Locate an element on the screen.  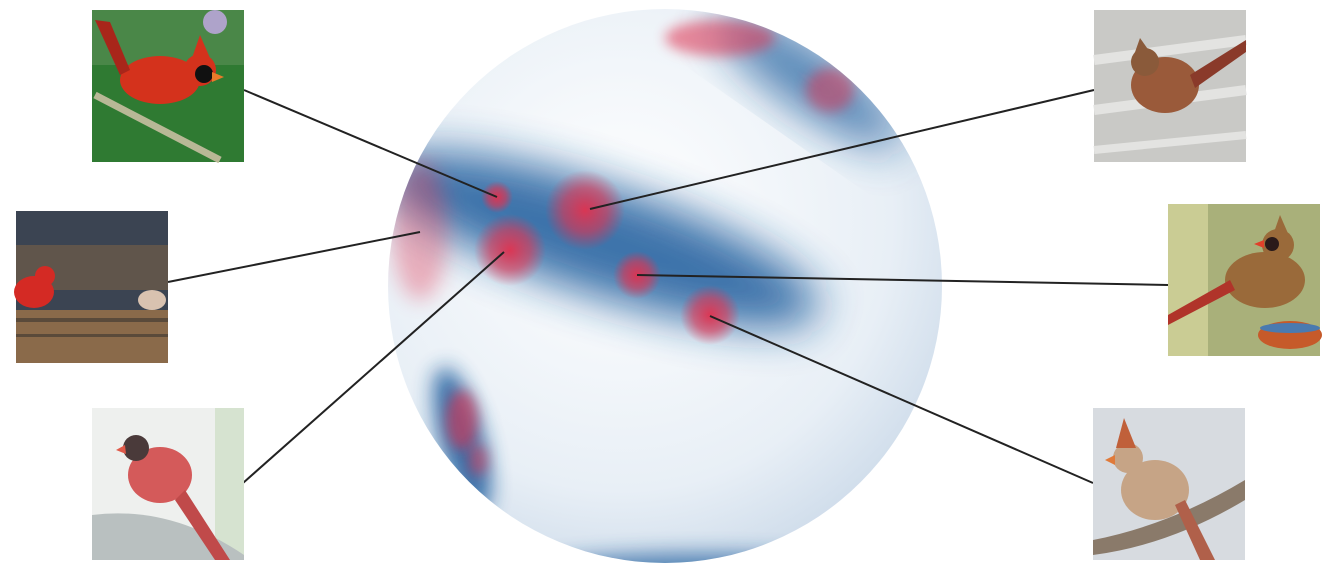
density-band-bottom is located at coordinates (700, 558).